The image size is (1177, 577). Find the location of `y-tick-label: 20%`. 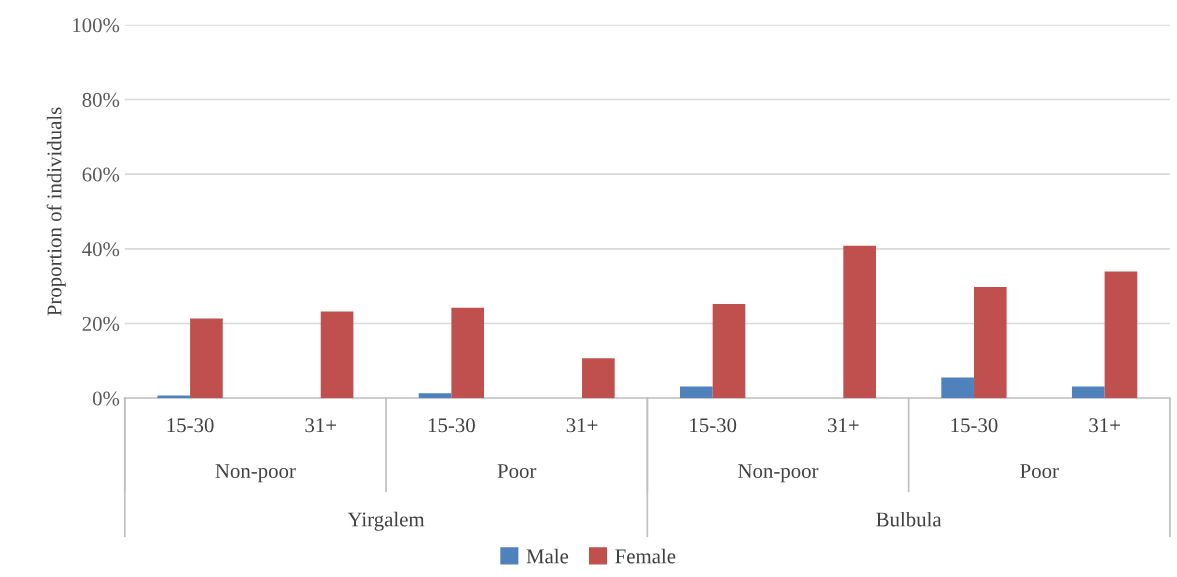

y-tick-label: 20% is located at coordinates (101, 323).